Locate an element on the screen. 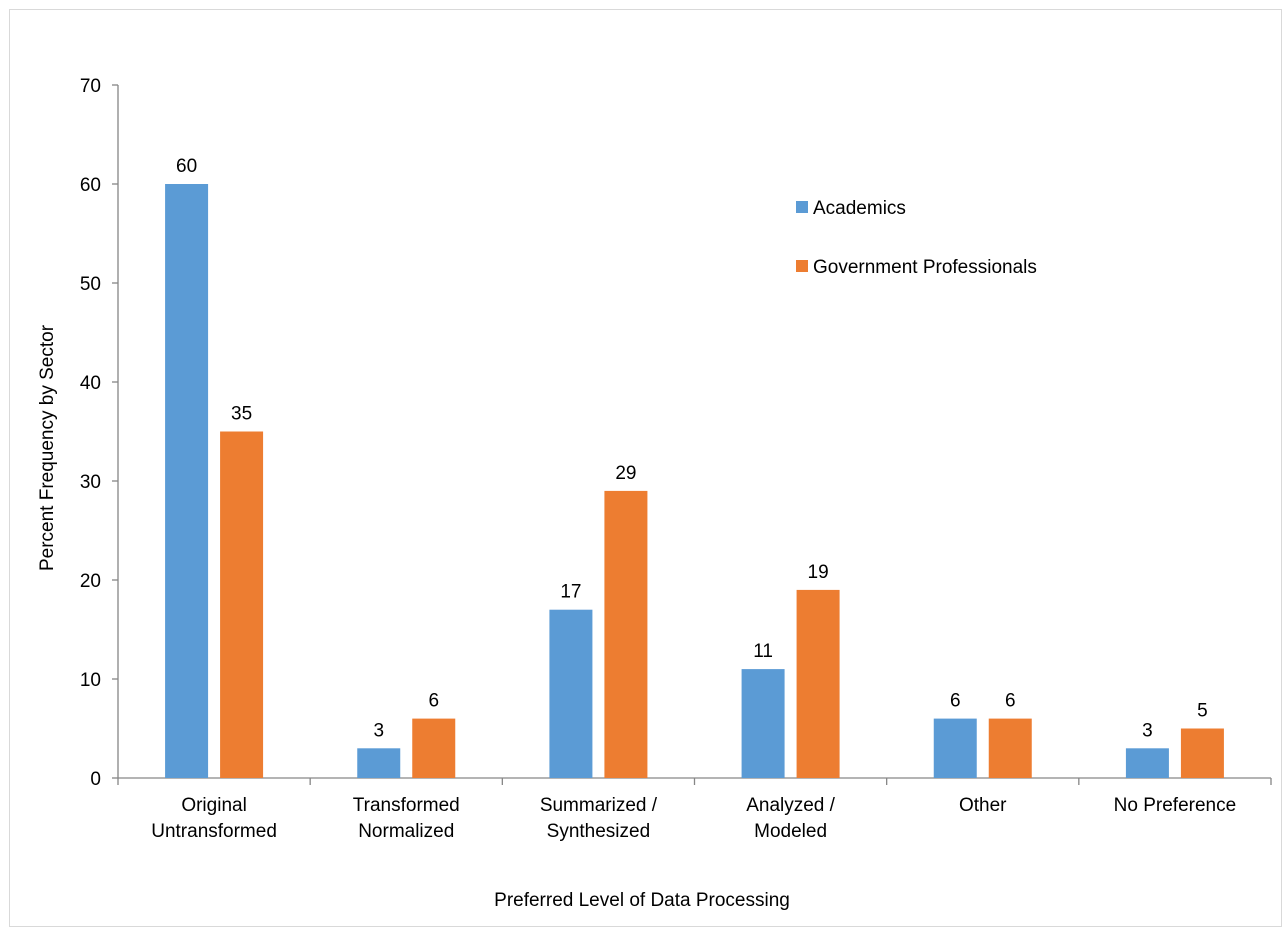 The height and width of the screenshot is (929, 1283). x-category-label: No Preference is located at coordinates (1175, 805).